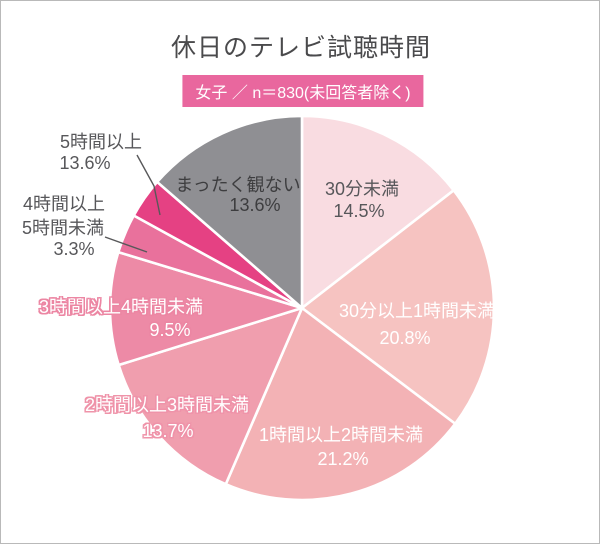 This screenshot has width=600, height=544. I want to click on slice-label-2h-3h: 2時間以上3時間未満, so click(167, 405).